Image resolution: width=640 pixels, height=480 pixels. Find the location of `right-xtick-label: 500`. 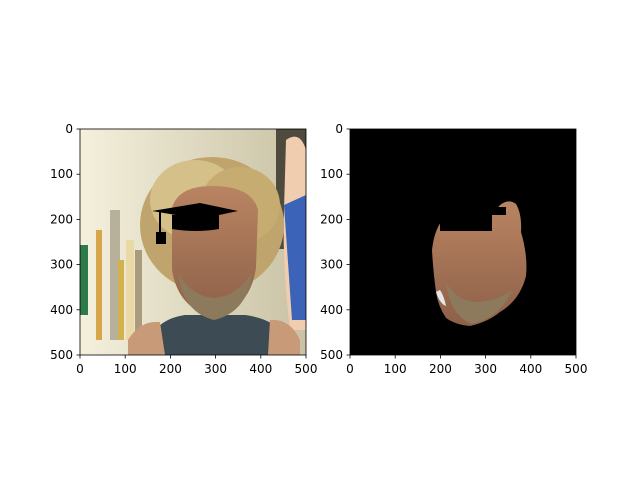

right-xtick-label: 500 is located at coordinates (576, 369).